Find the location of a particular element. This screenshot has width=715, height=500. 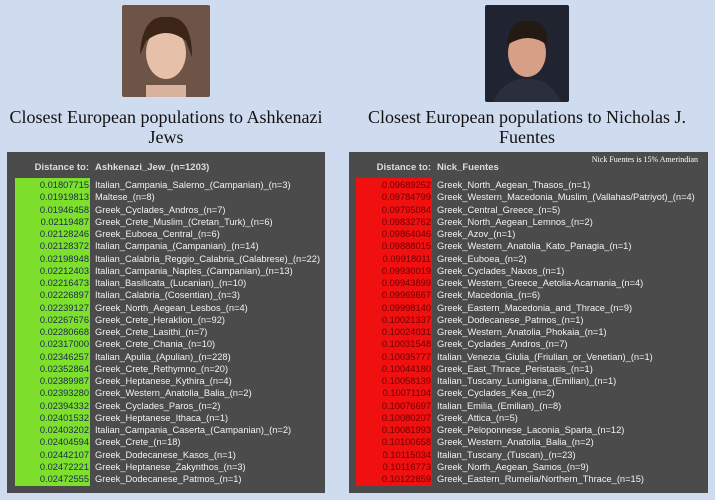

distance-value: 0.10058139 is located at coordinates (406, 381).